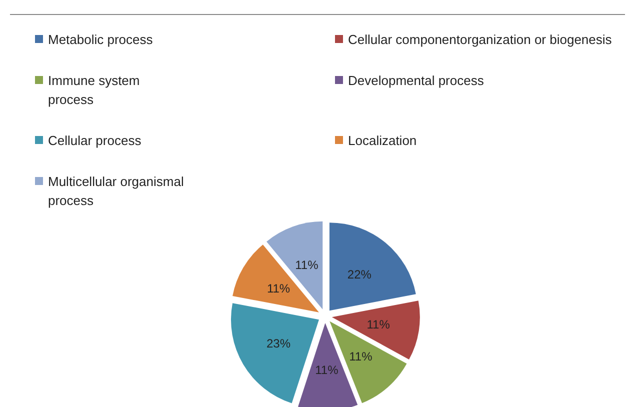  Describe the element at coordinates (382, 141) in the screenshot. I see `legend-label: Localization` at that location.